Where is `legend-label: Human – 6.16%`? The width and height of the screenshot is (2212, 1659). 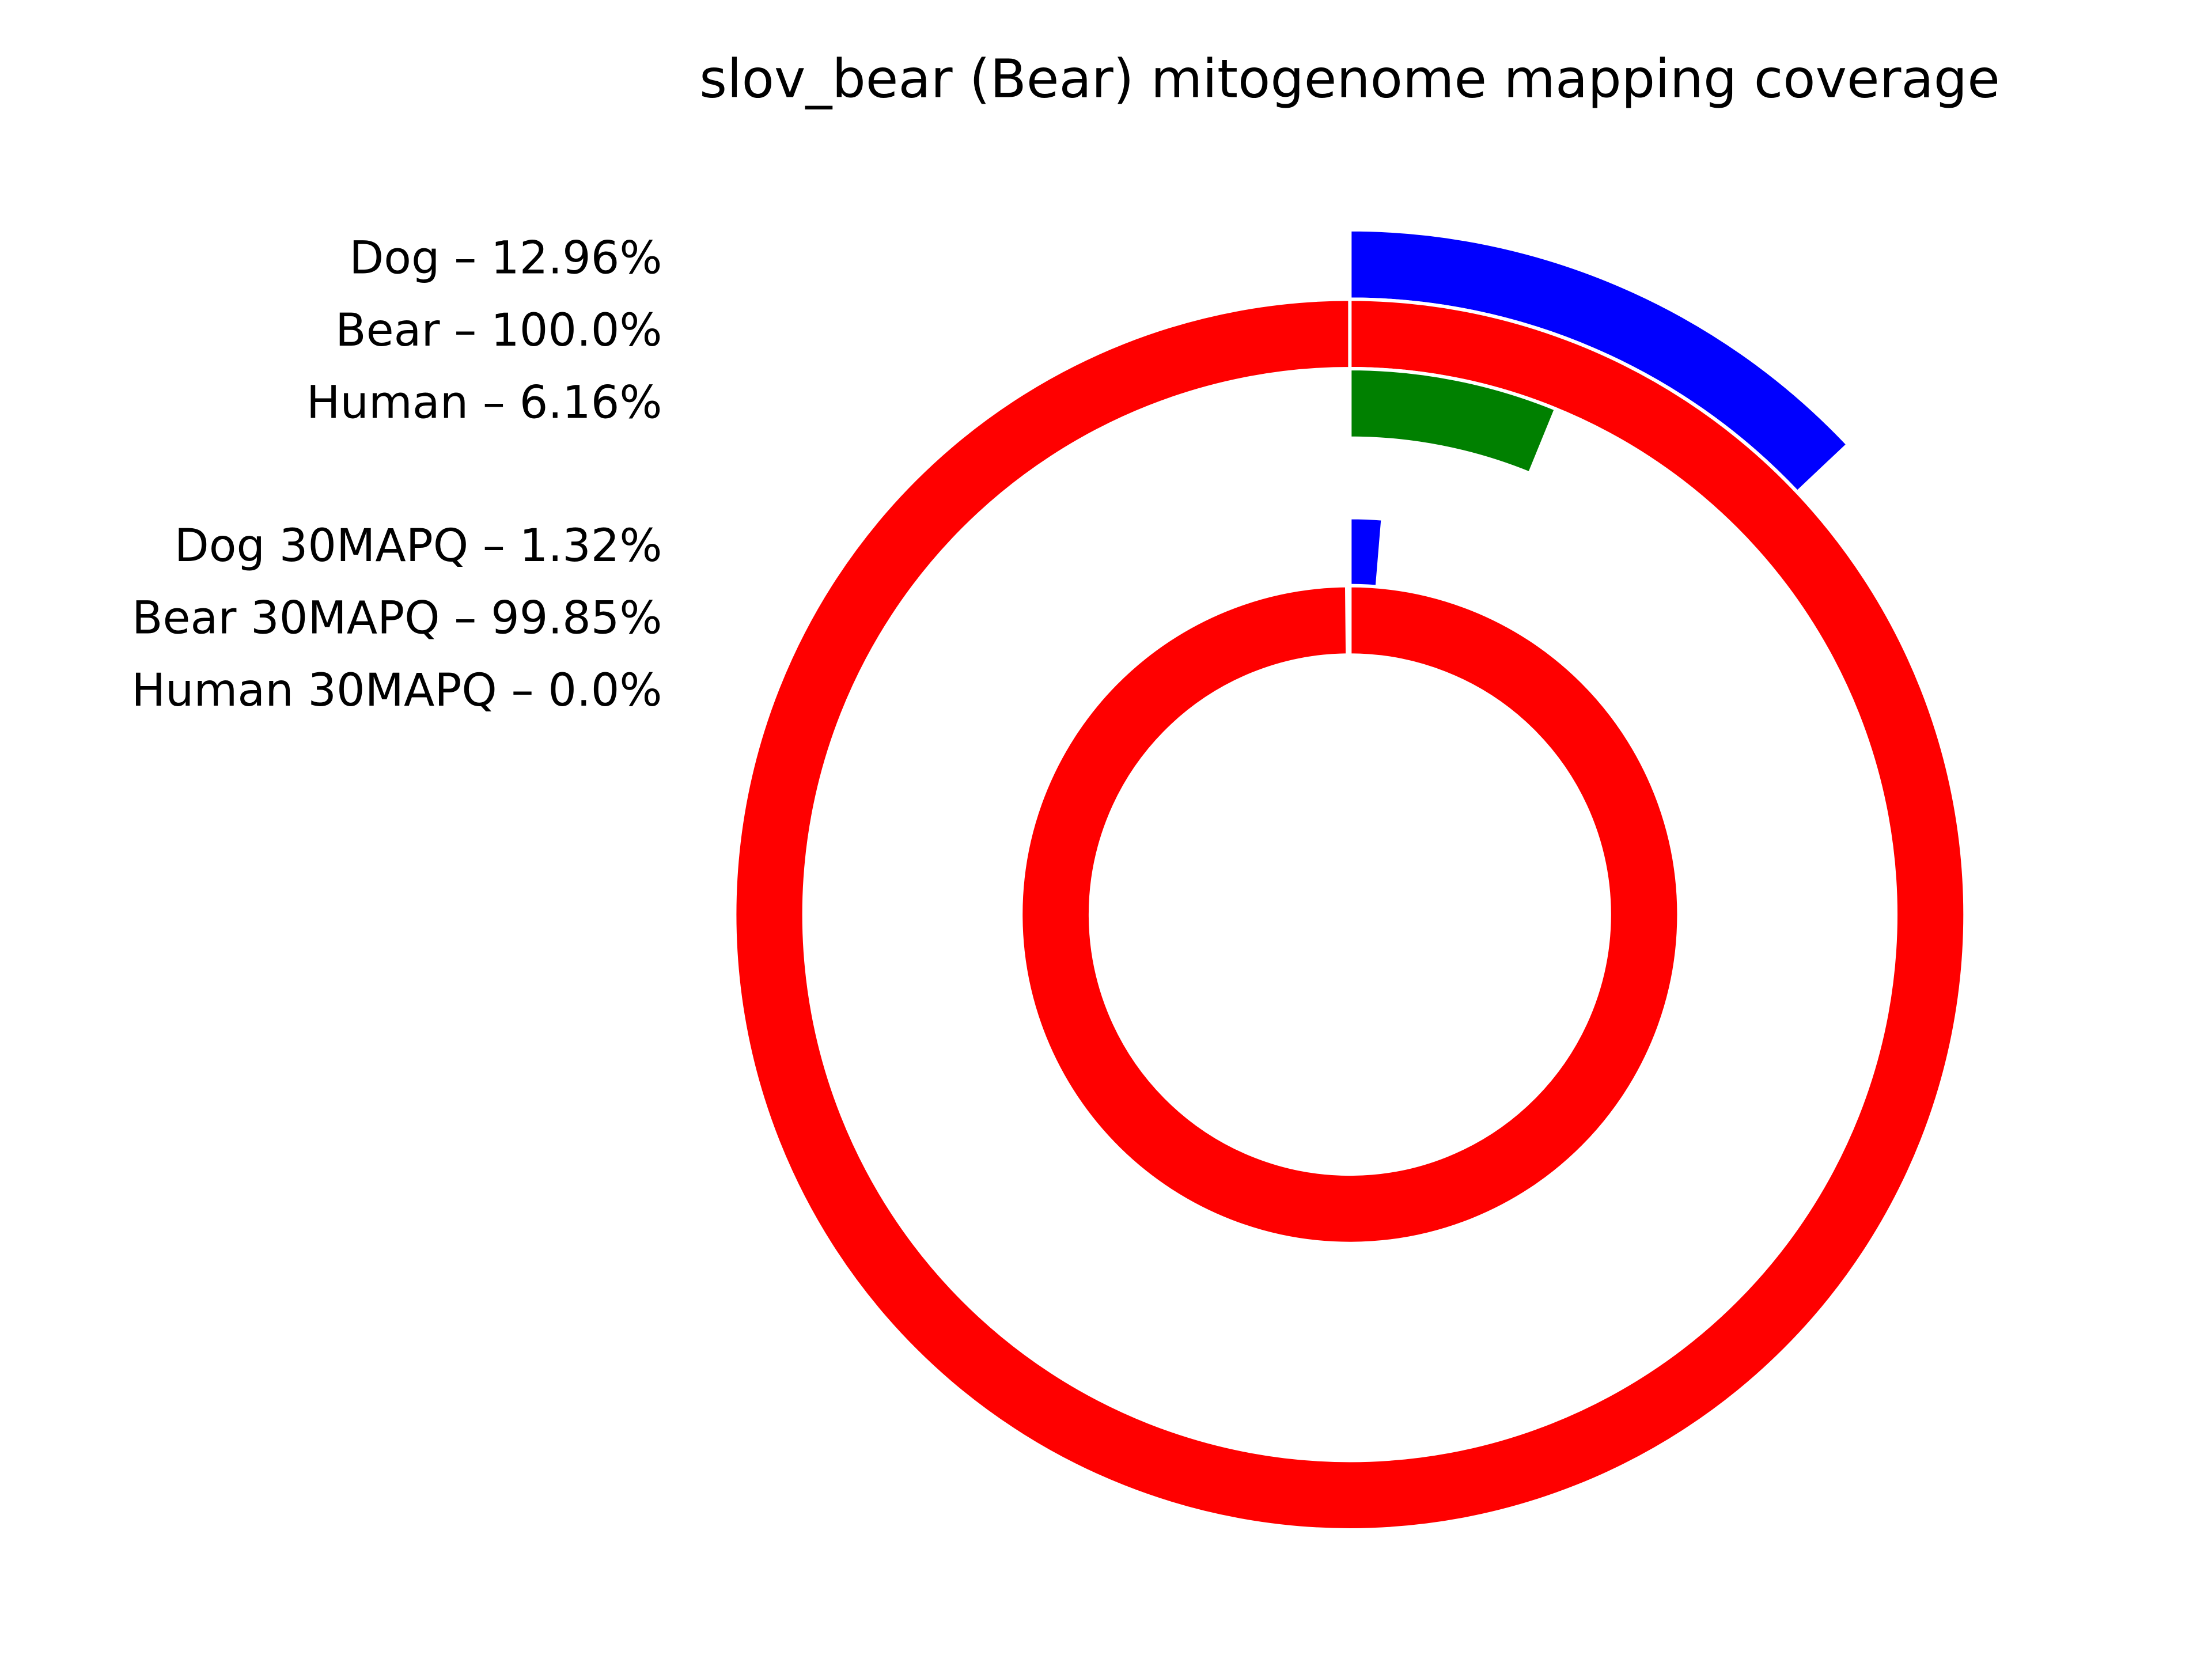 legend-label: Human – 6.16% is located at coordinates (484, 403).